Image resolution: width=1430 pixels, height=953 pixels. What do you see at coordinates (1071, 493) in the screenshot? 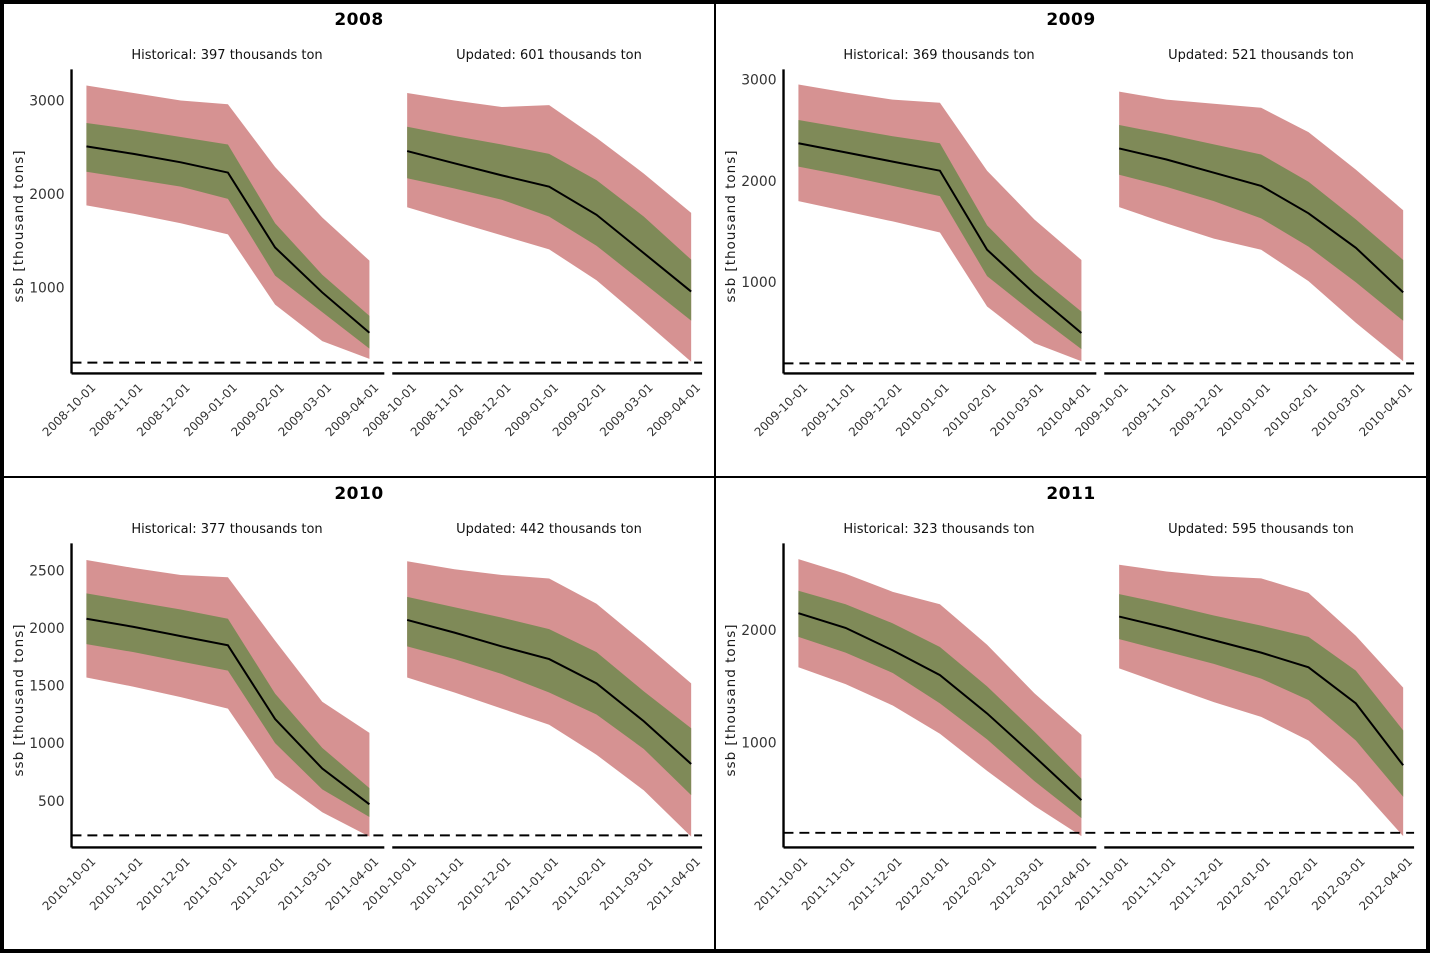
I see `panel-title: 2011` at bounding box center [1071, 493].